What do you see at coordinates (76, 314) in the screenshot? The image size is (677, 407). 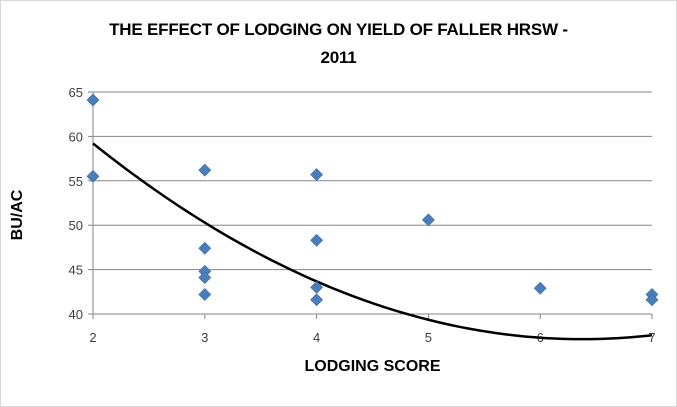 I see `y-tick-label-40: 40` at bounding box center [76, 314].